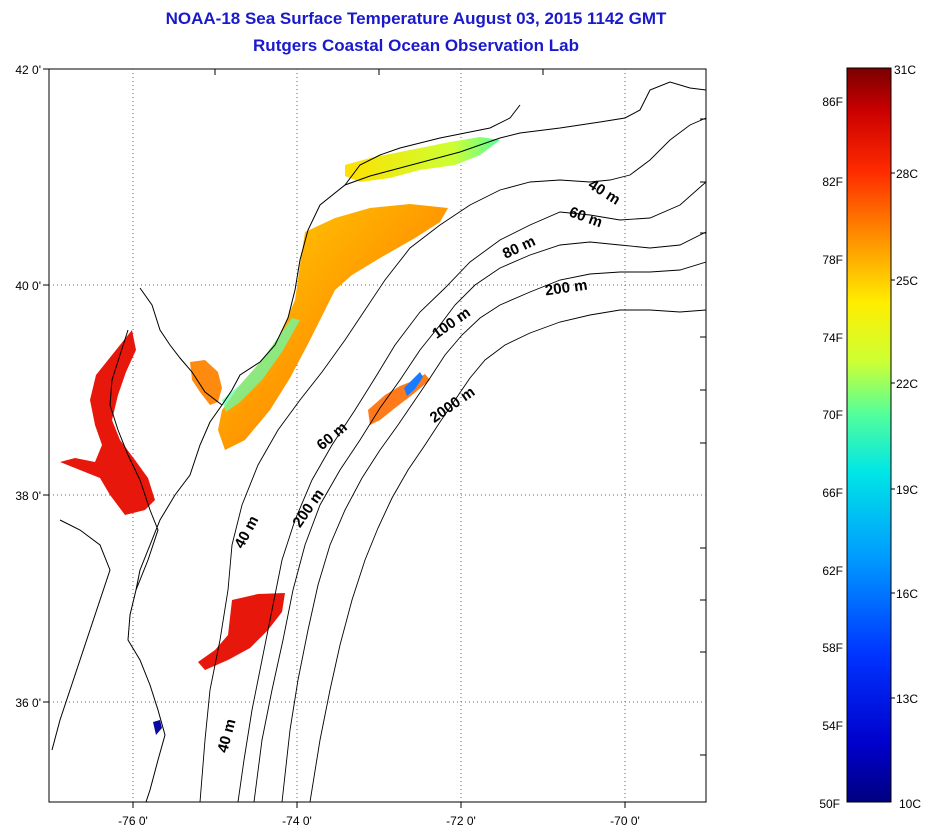 Image resolution: width=928 pixels, height=832 pixels. I want to click on depth-label-2000m: 2000 m, so click(452, 404).